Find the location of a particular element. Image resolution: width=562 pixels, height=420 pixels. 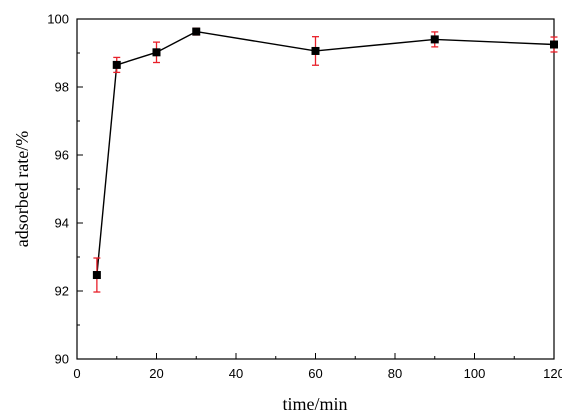

y-axis-ticks: 90 92 94 96 98 100 is located at coordinates (65, 189).